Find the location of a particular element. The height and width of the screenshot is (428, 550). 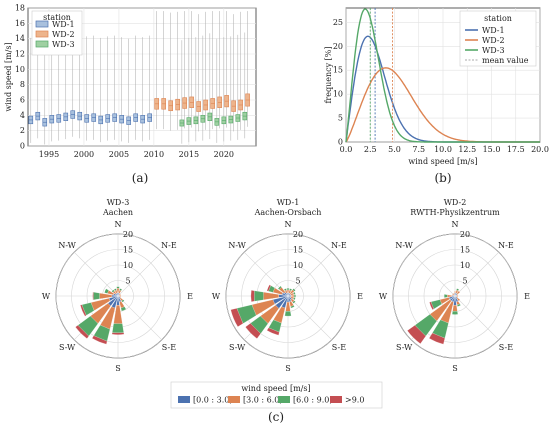

panel-a-legend-title: station is located at coordinates (57, 17).